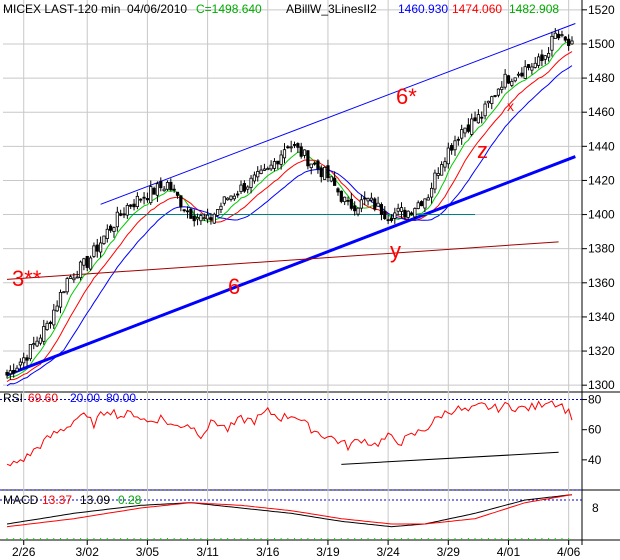 The width and height of the screenshot is (620, 560). What do you see at coordinates (601, 317) in the screenshot?
I see `y-tick-label: 1340` at bounding box center [601, 317].